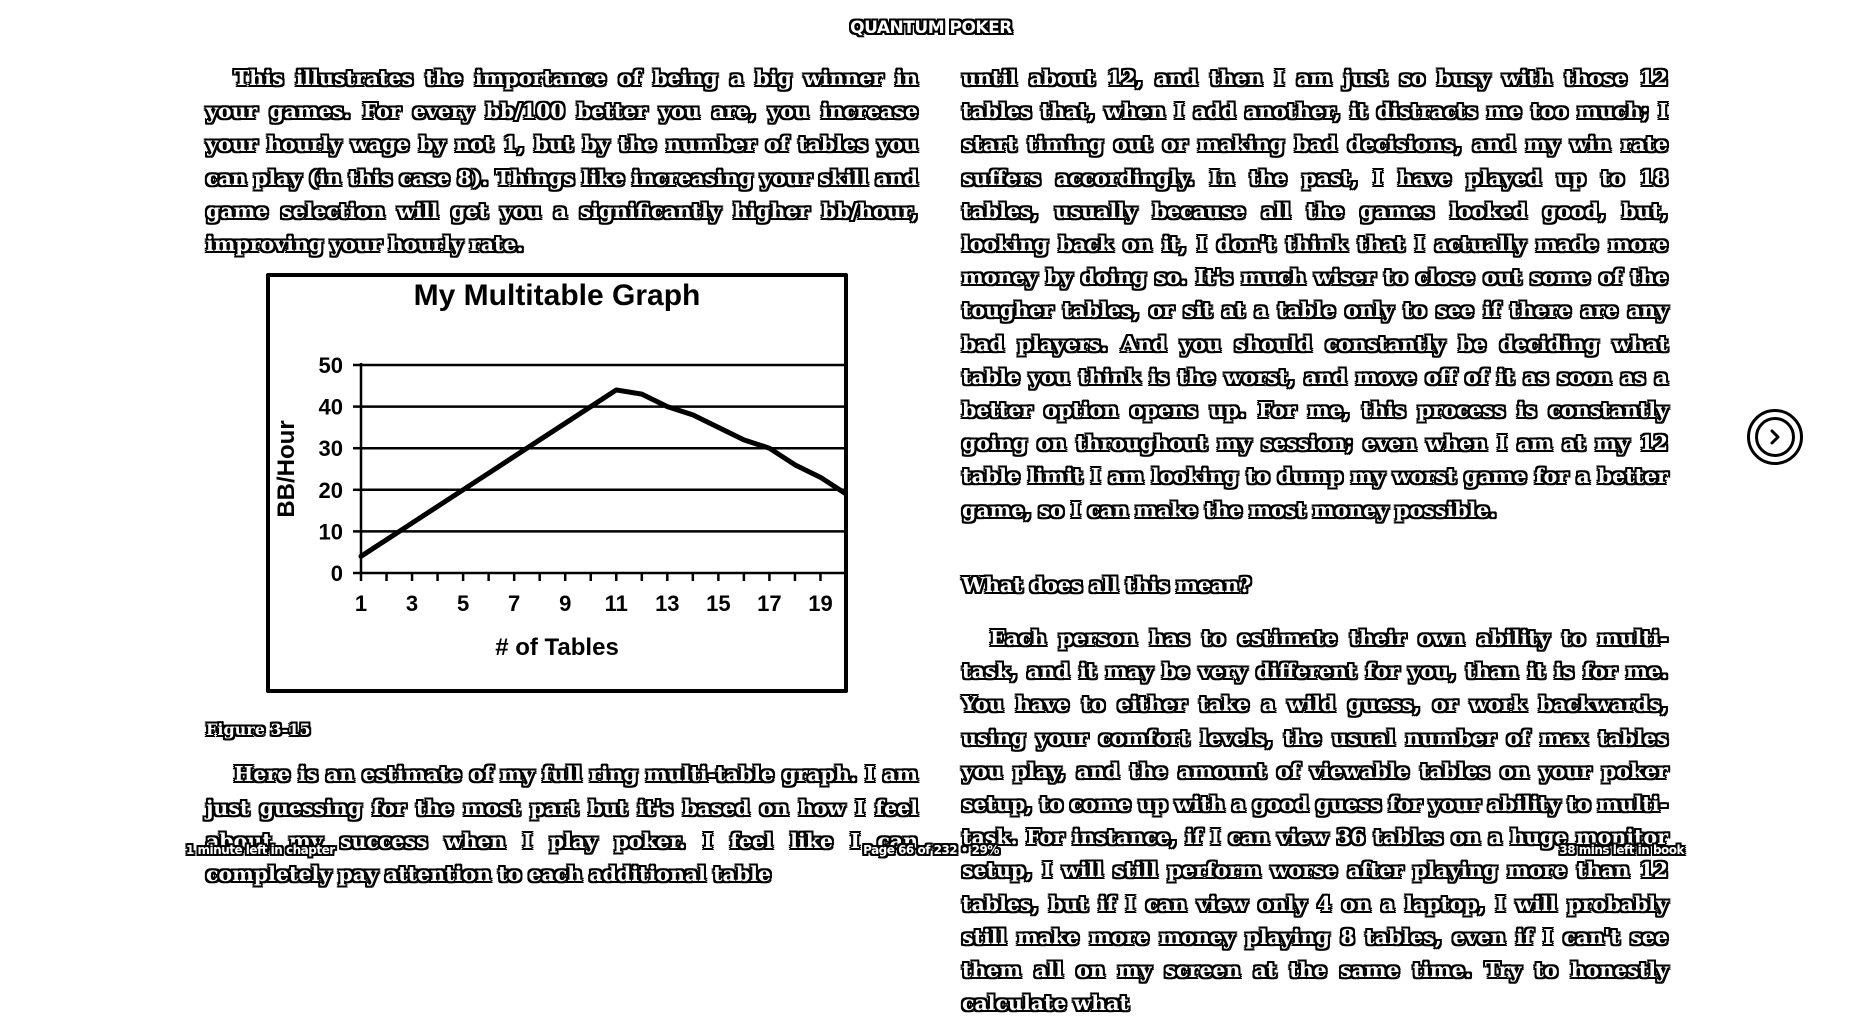 The image size is (1862, 1020). I want to click on y-tick-label: 30, so click(331, 448).